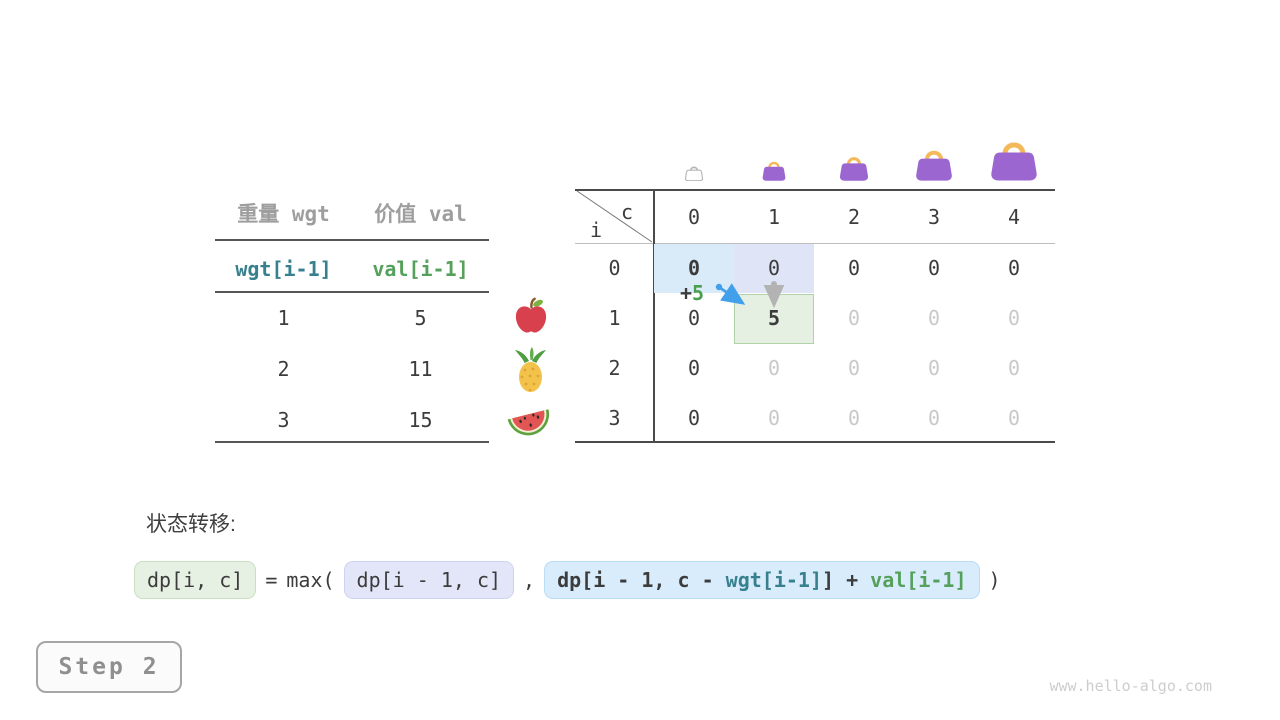 This screenshot has height=720, width=1280. Describe the element at coordinates (934, 368) in the screenshot. I see `dp-cell-2-3: 0` at that location.